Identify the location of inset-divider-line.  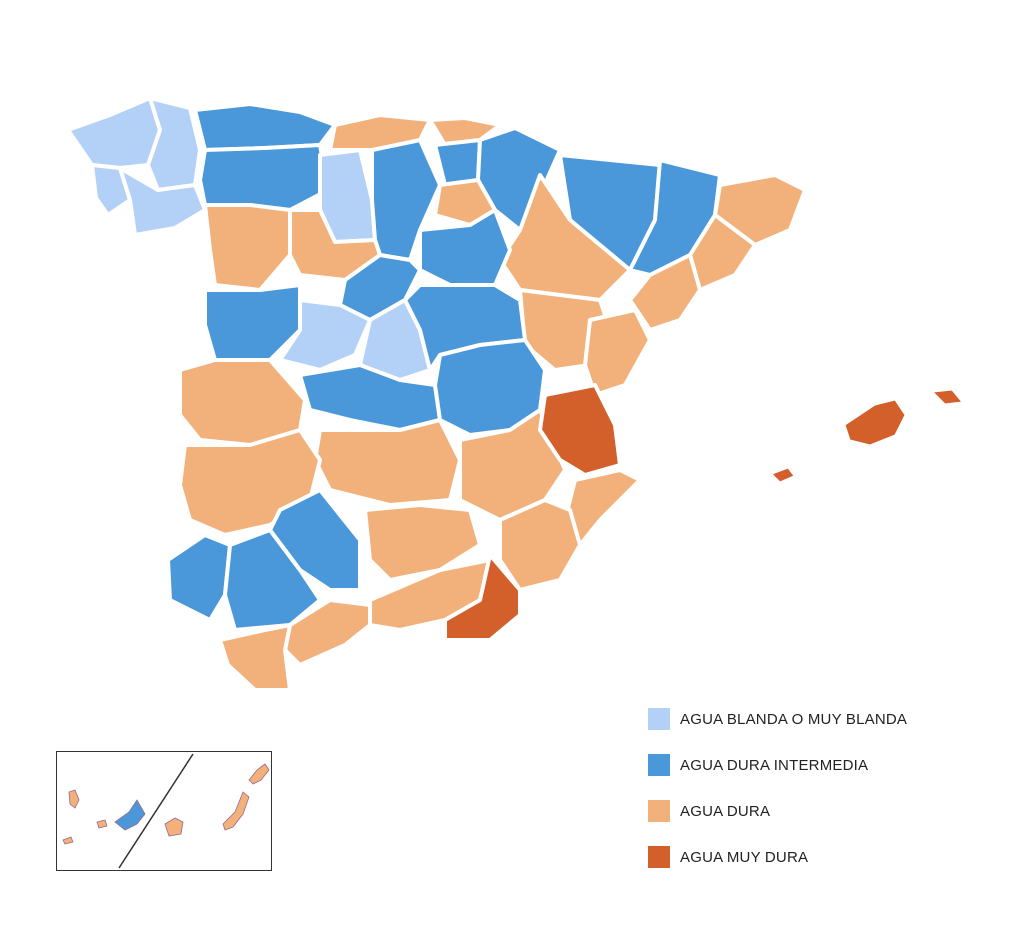
(156, 811).